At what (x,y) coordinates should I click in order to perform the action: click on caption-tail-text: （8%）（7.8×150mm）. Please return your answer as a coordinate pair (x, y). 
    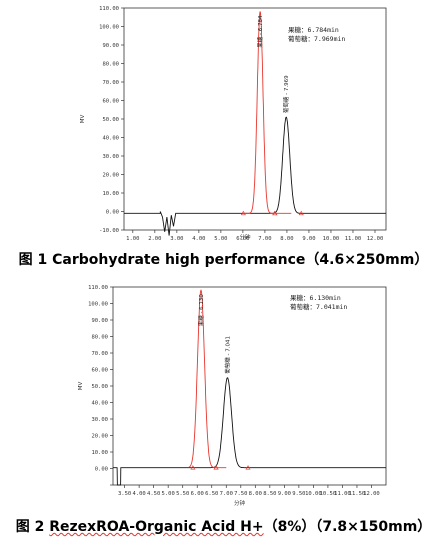
    Looking at the image, I should click on (347, 527).